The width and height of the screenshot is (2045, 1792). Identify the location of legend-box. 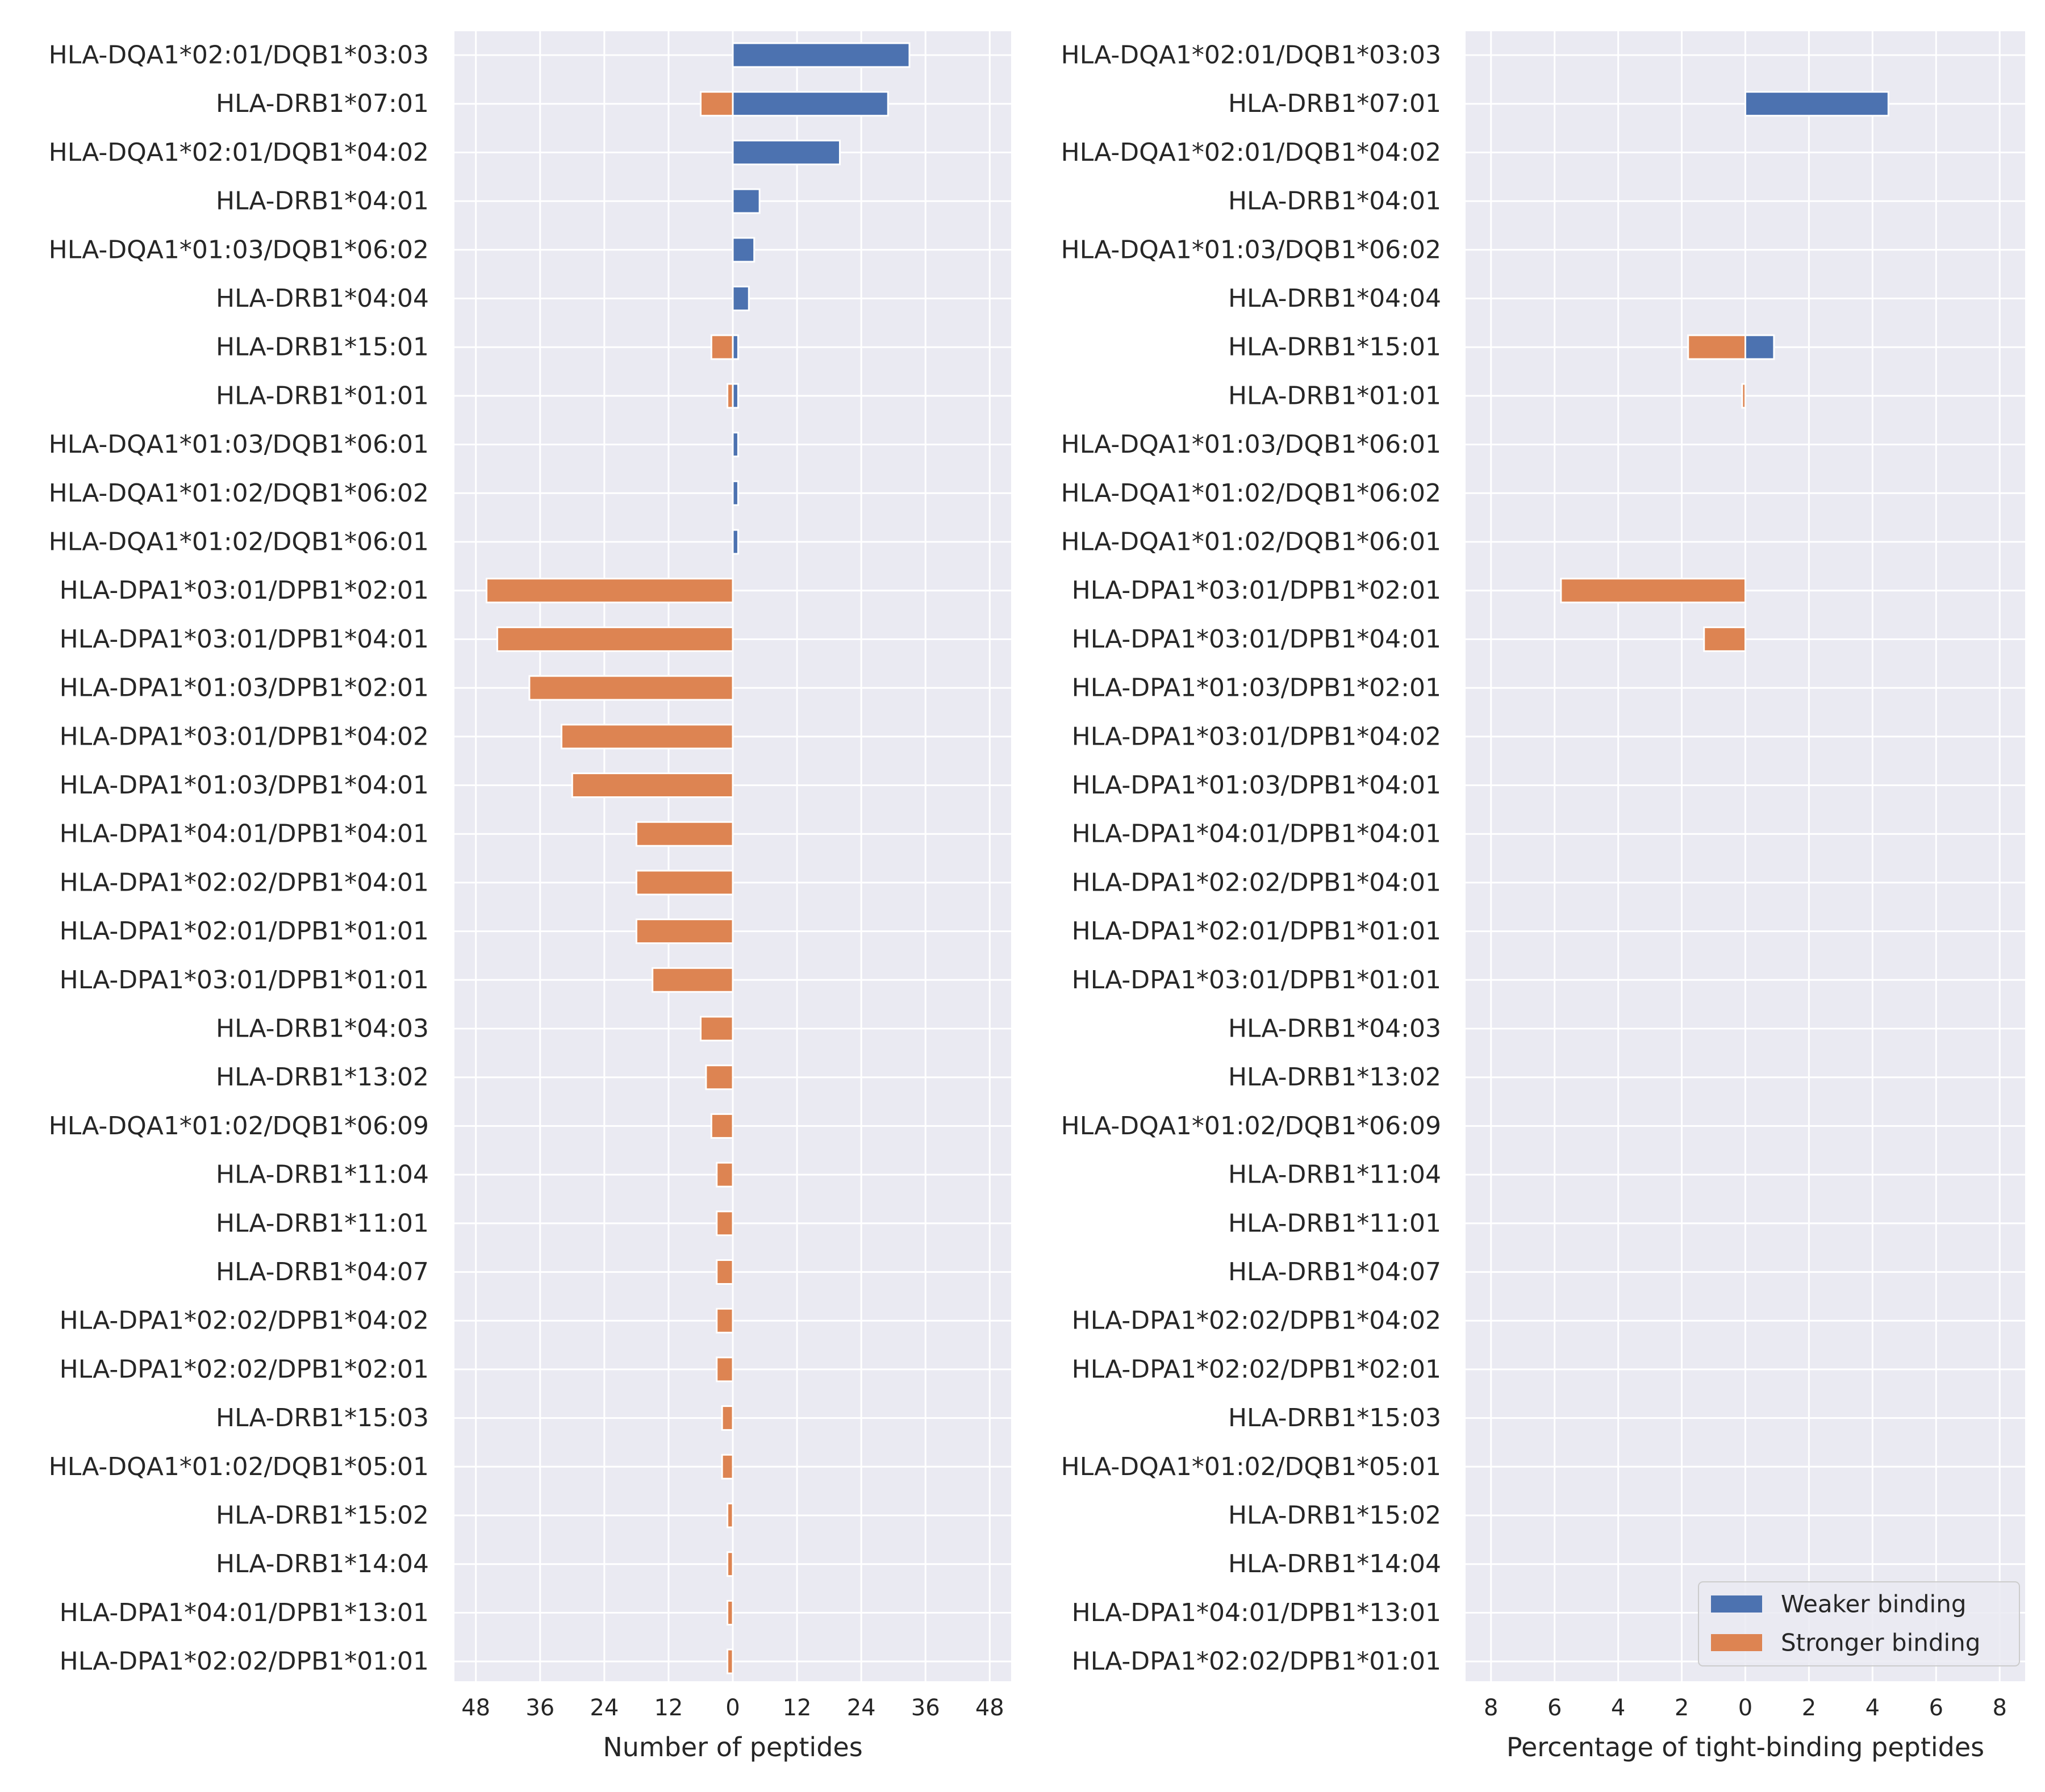
(1859, 1623).